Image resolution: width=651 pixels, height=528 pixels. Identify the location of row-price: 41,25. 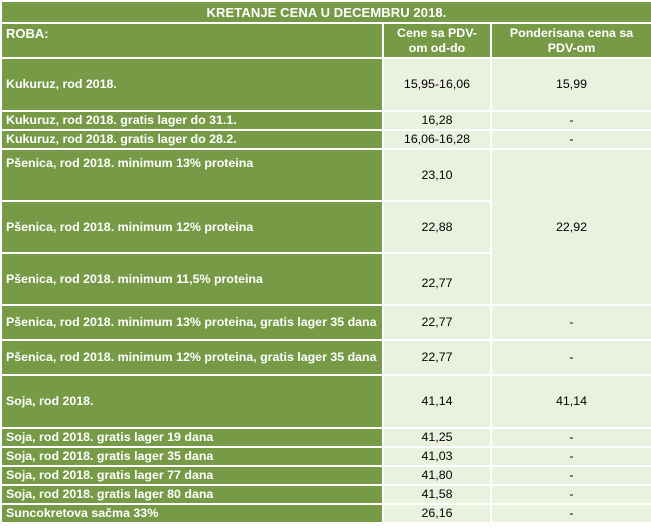
(437, 437).